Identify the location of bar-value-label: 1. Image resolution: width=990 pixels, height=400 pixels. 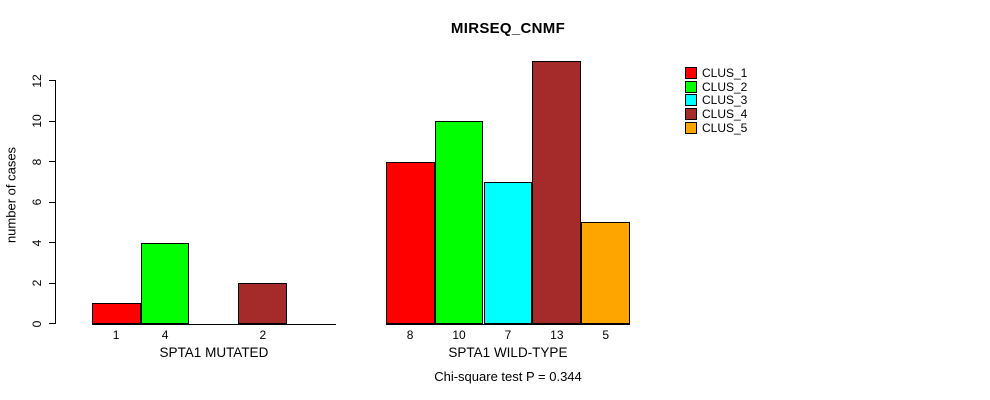
(116, 335).